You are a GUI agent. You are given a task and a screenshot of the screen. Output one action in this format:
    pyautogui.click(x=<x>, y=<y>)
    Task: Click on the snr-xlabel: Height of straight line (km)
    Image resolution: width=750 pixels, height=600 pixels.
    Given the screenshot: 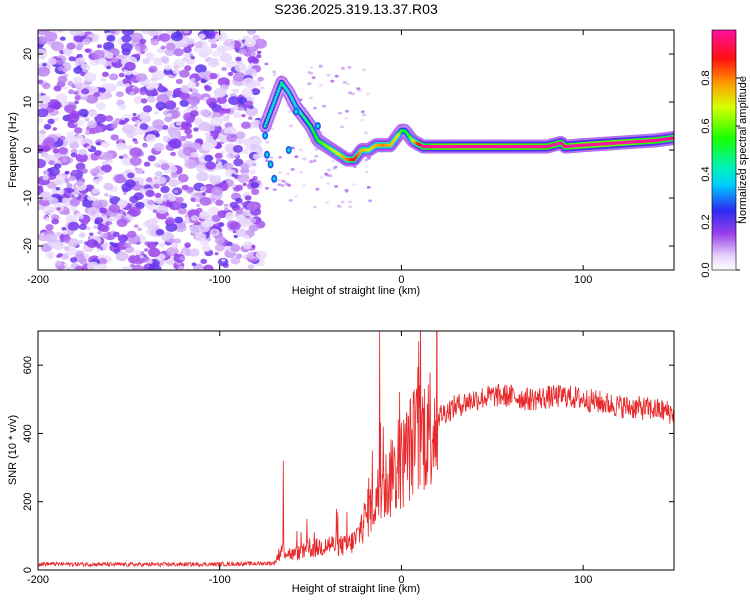 What is the action you would take?
    pyautogui.click(x=356, y=589)
    